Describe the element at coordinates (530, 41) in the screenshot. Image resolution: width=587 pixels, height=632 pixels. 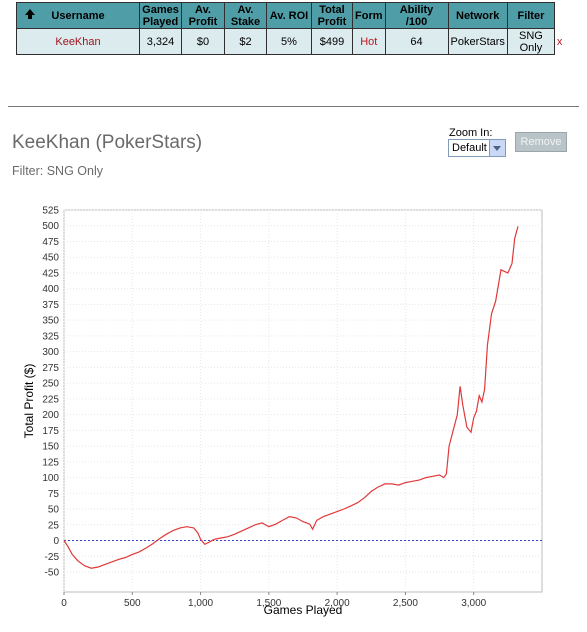
I see `filter-cell: SNG Only` at that location.